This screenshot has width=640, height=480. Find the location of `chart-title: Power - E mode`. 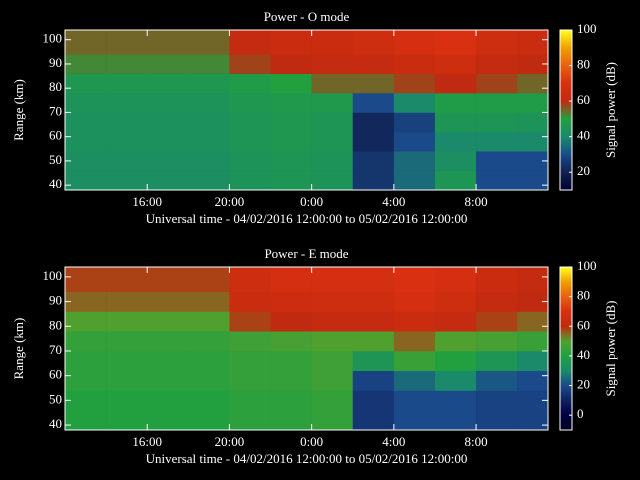

chart-title: Power - E mode is located at coordinates (306, 253).